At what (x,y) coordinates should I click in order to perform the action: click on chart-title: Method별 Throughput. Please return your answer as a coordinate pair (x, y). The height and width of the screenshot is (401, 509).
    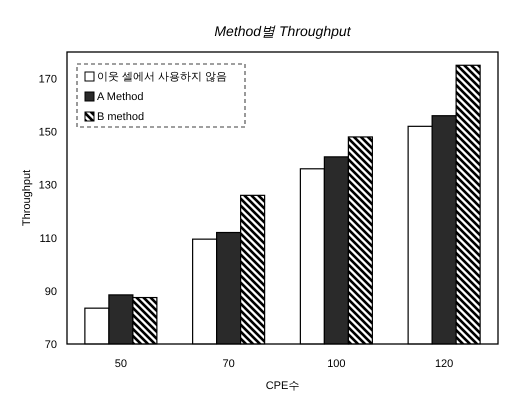
    Looking at the image, I should click on (283, 31).